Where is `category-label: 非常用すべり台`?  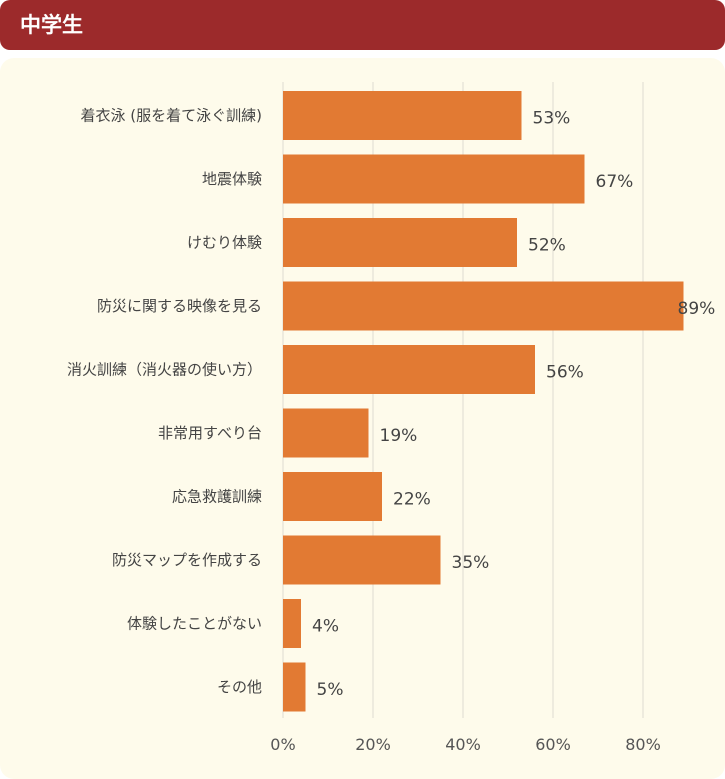 category-label: 非常用すべり台 is located at coordinates (210, 433).